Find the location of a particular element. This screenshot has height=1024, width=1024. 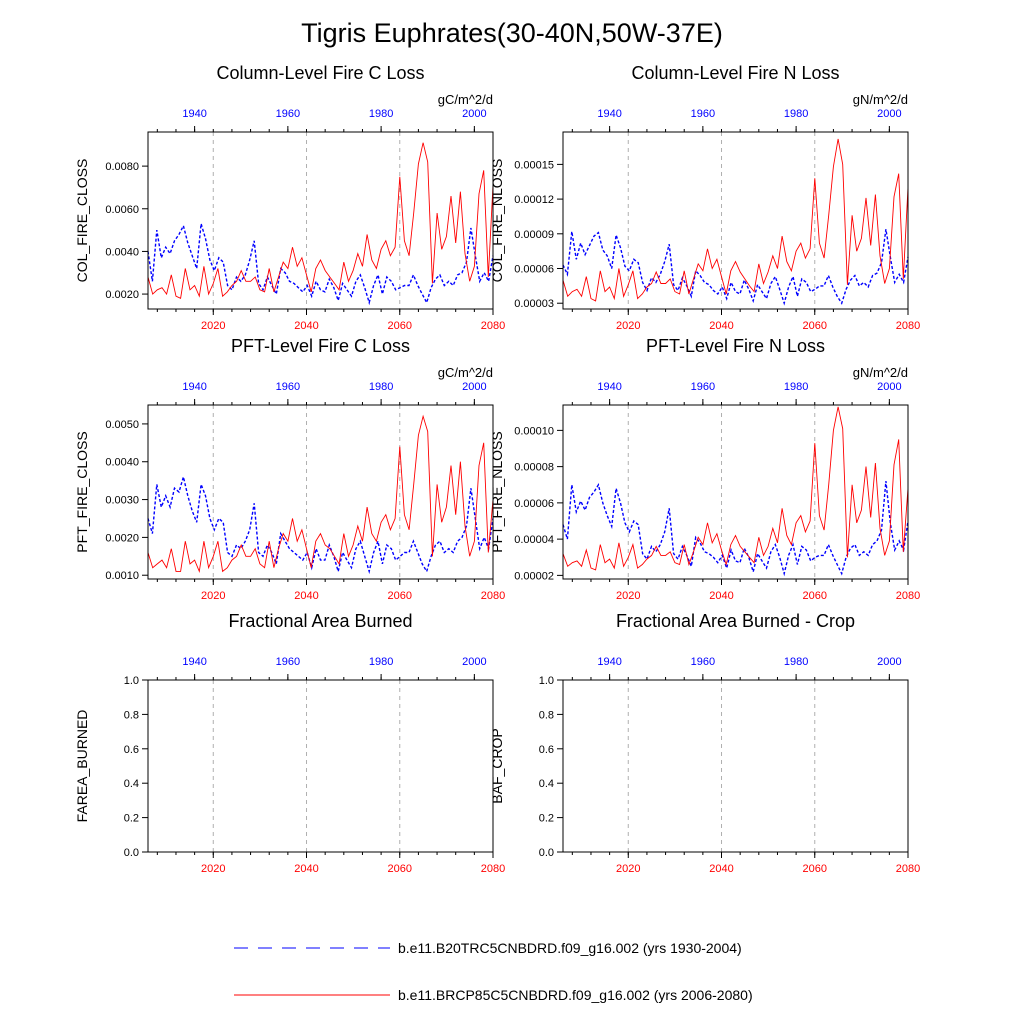

y-tick-label: 0.00008 is located at coordinates (534, 468).